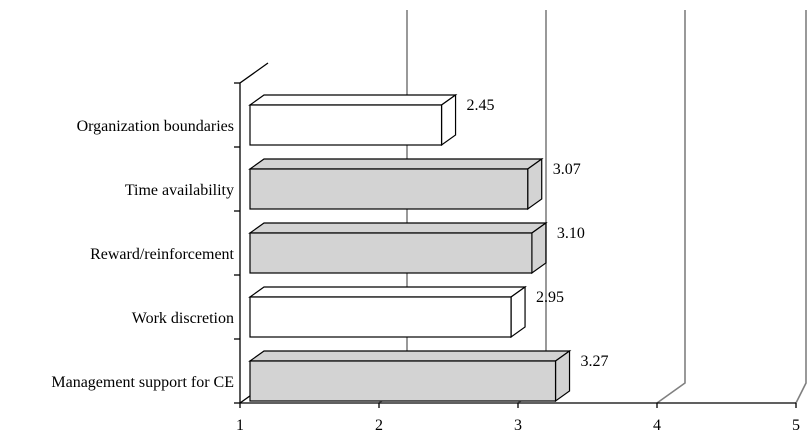 The image size is (811, 435). I want to click on category-label: Time availability, so click(179, 190).